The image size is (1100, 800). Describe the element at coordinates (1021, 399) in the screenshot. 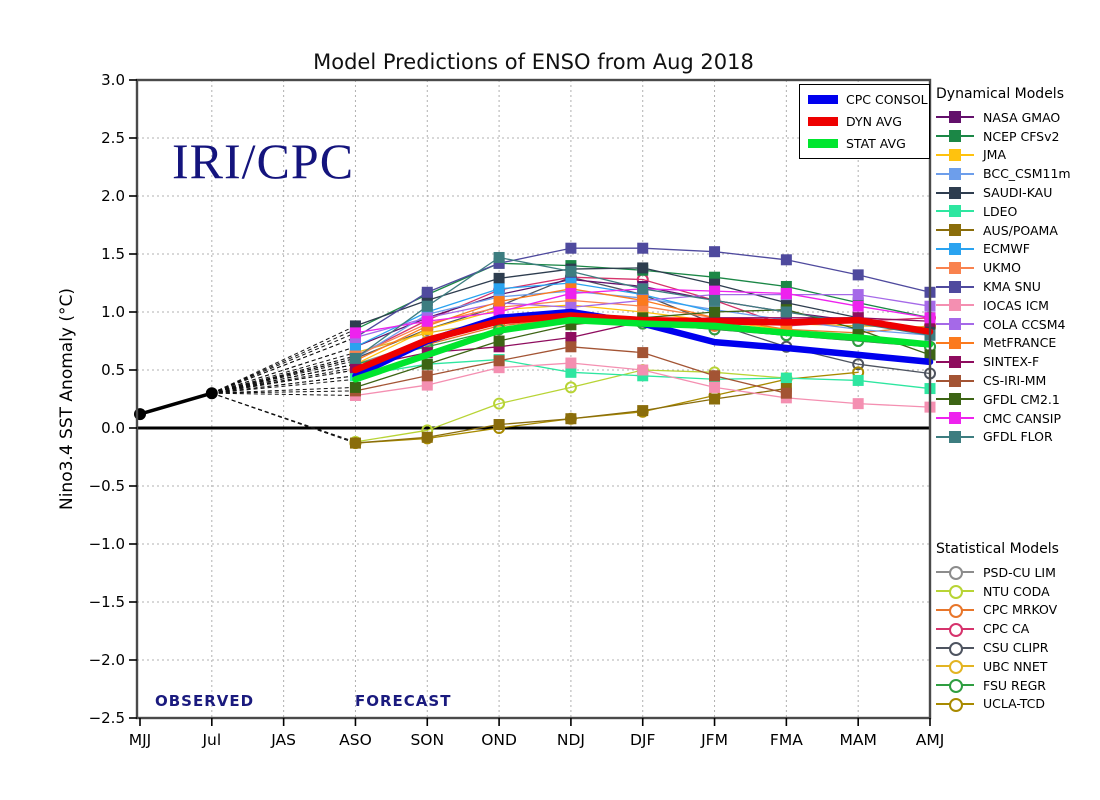

I see `legend-label: GFDL CM2.1` at that location.